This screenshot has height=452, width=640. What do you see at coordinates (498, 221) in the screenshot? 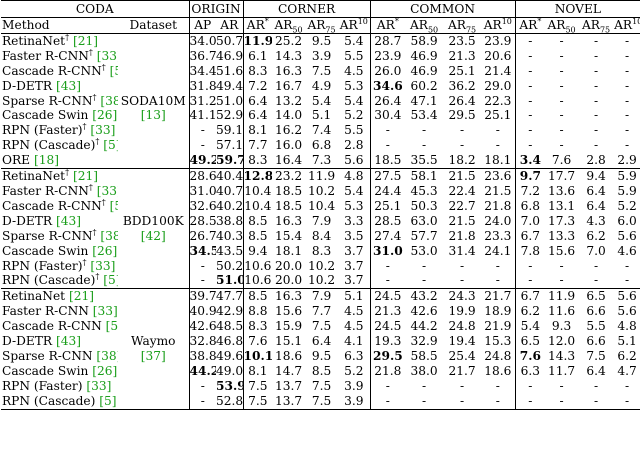
I see `metric-value: 24.0` at bounding box center [498, 221].